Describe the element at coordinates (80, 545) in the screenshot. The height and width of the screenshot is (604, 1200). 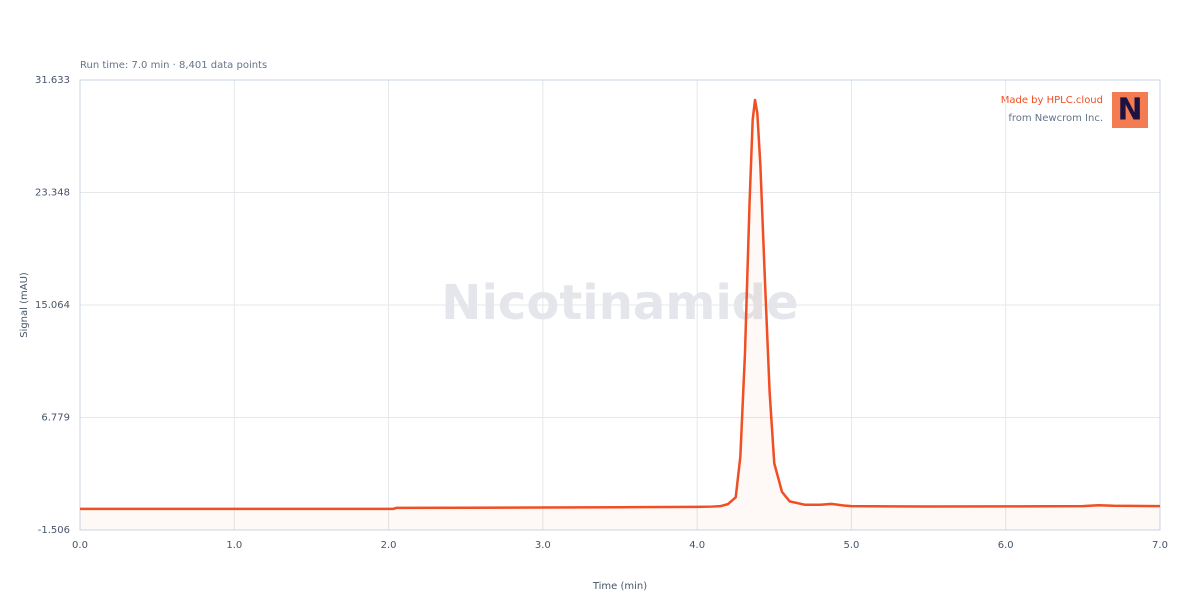
I see `x-tick-label: 0.0` at that location.